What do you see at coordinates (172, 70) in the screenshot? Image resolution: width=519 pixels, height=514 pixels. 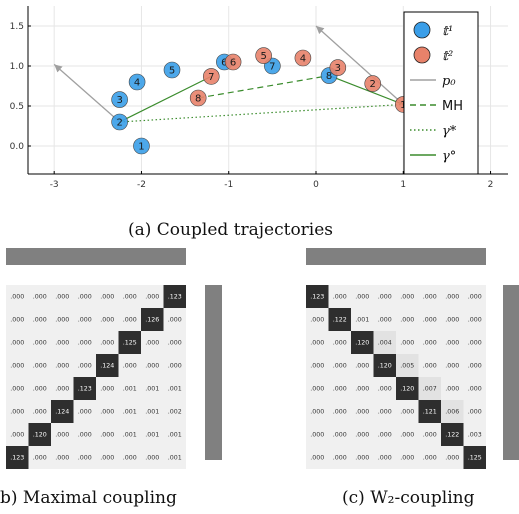 I see `t1-point` at bounding box center [172, 70].